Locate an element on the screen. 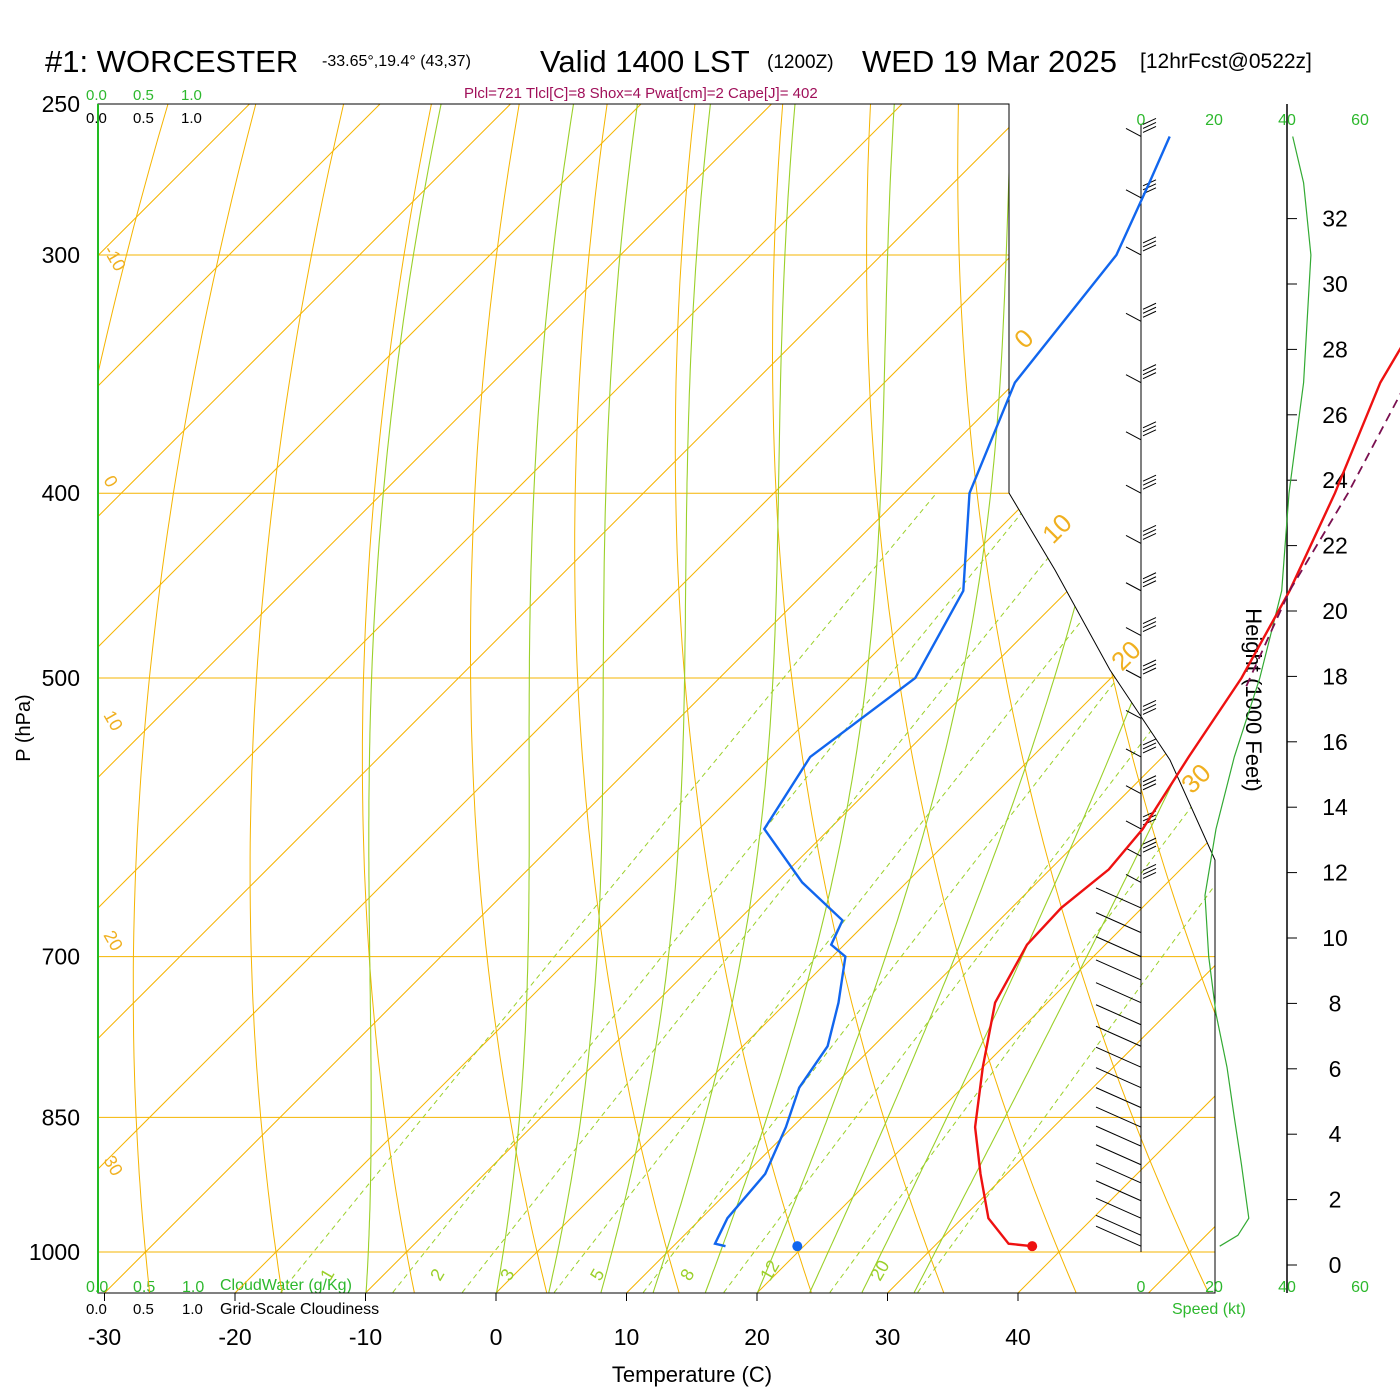  pressure-tick-label: 1000 is located at coordinates (54, 1252).